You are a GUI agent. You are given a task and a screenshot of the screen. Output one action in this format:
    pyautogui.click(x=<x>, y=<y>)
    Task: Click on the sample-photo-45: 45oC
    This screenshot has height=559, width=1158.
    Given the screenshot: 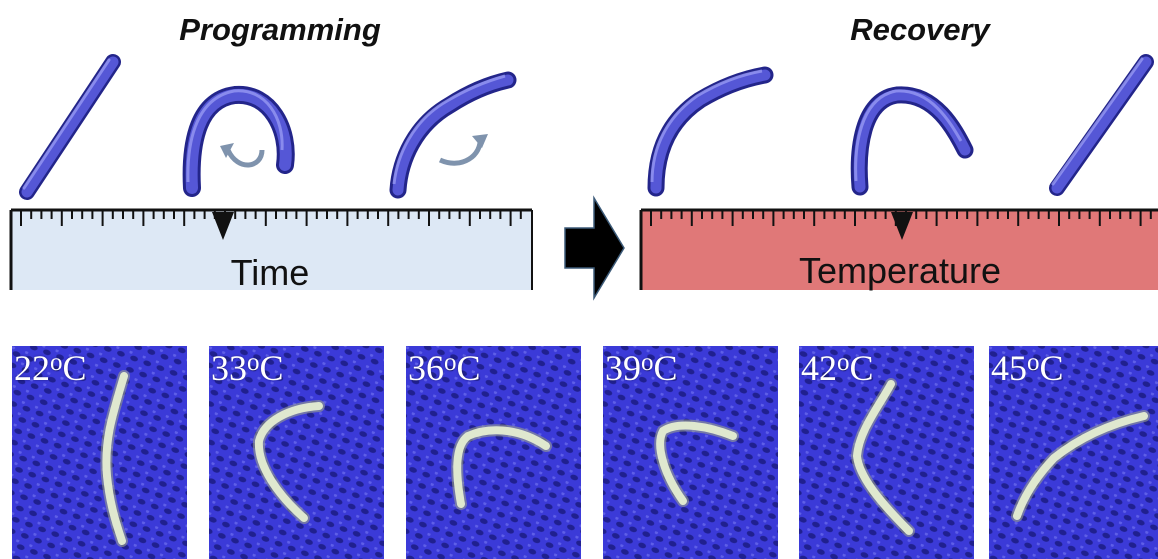 What is the action you would take?
    pyautogui.click(x=1073, y=452)
    